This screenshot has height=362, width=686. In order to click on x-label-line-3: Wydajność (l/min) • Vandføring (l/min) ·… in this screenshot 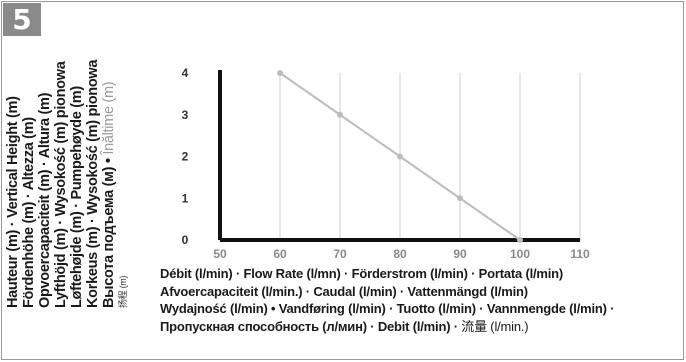, I will do `click(387, 308)`.